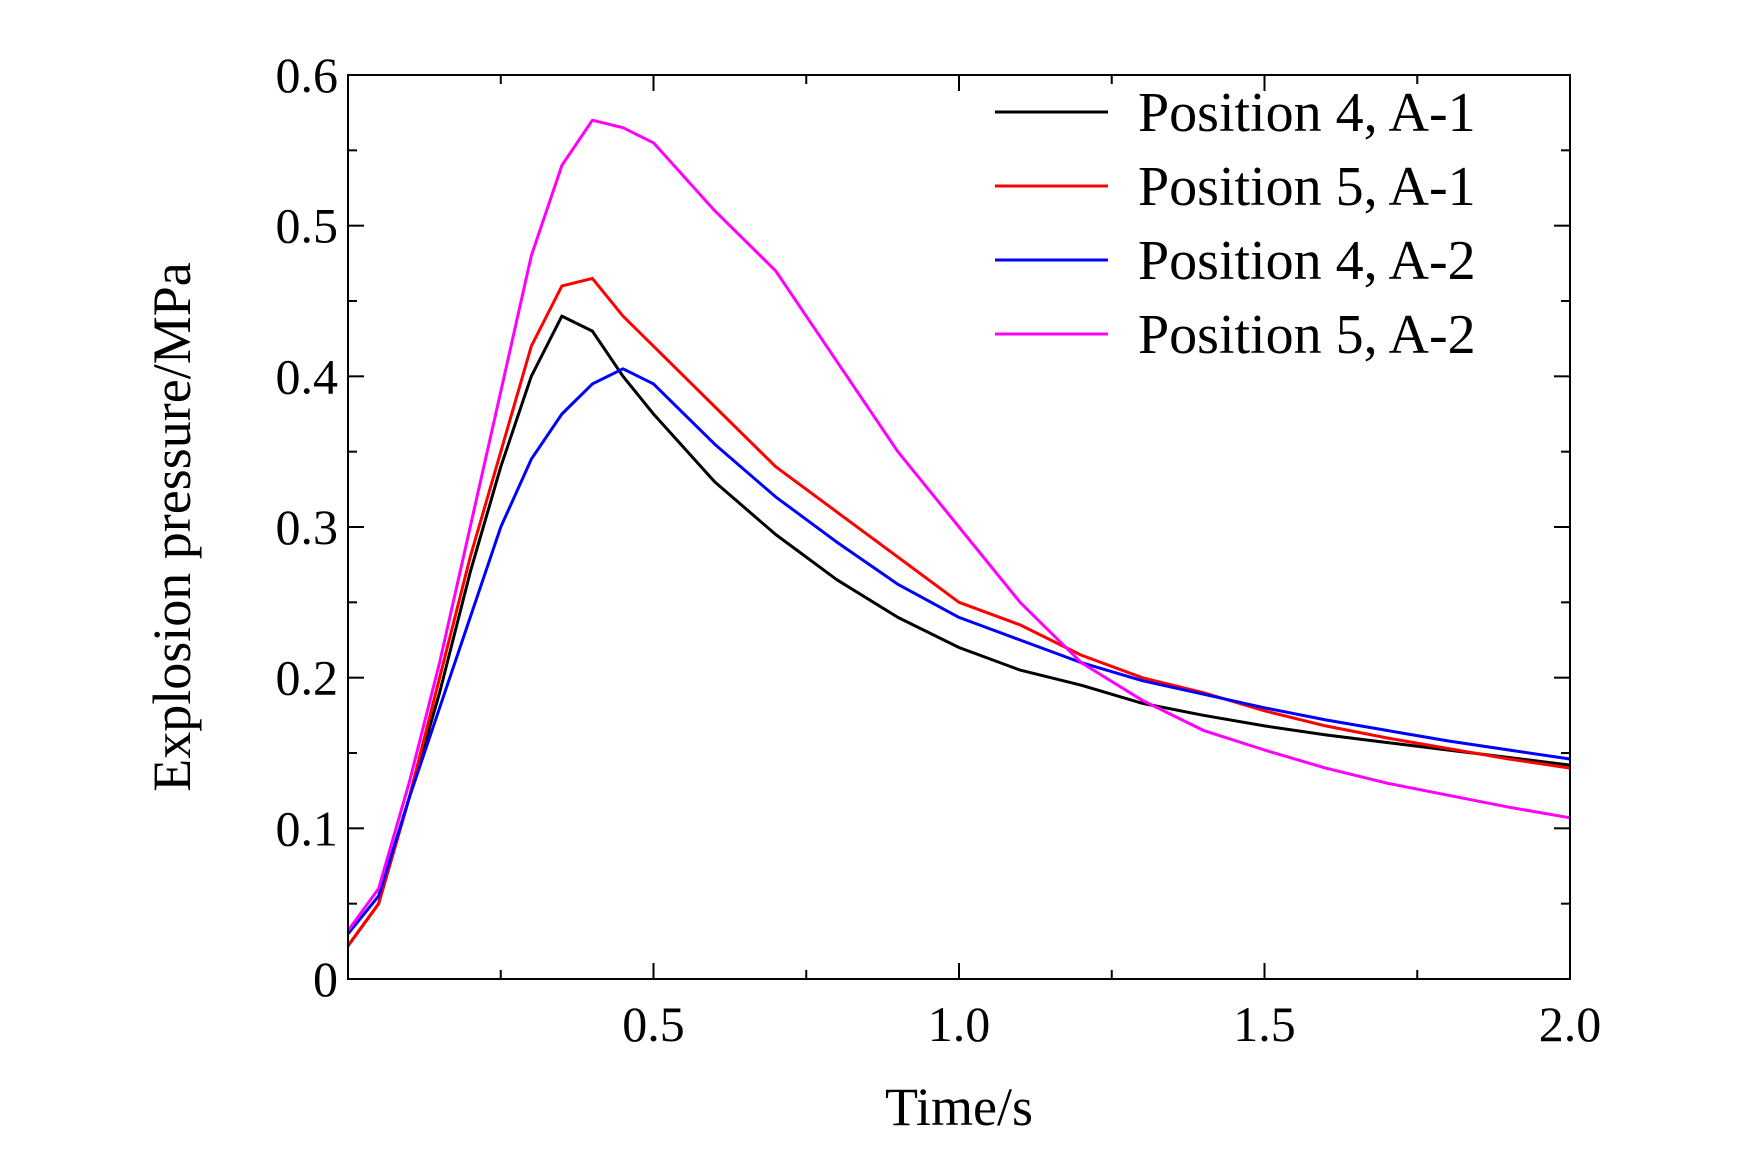  What do you see at coordinates (1307, 113) in the screenshot?
I see `legend-label-1: Position 4, A-1` at bounding box center [1307, 113].